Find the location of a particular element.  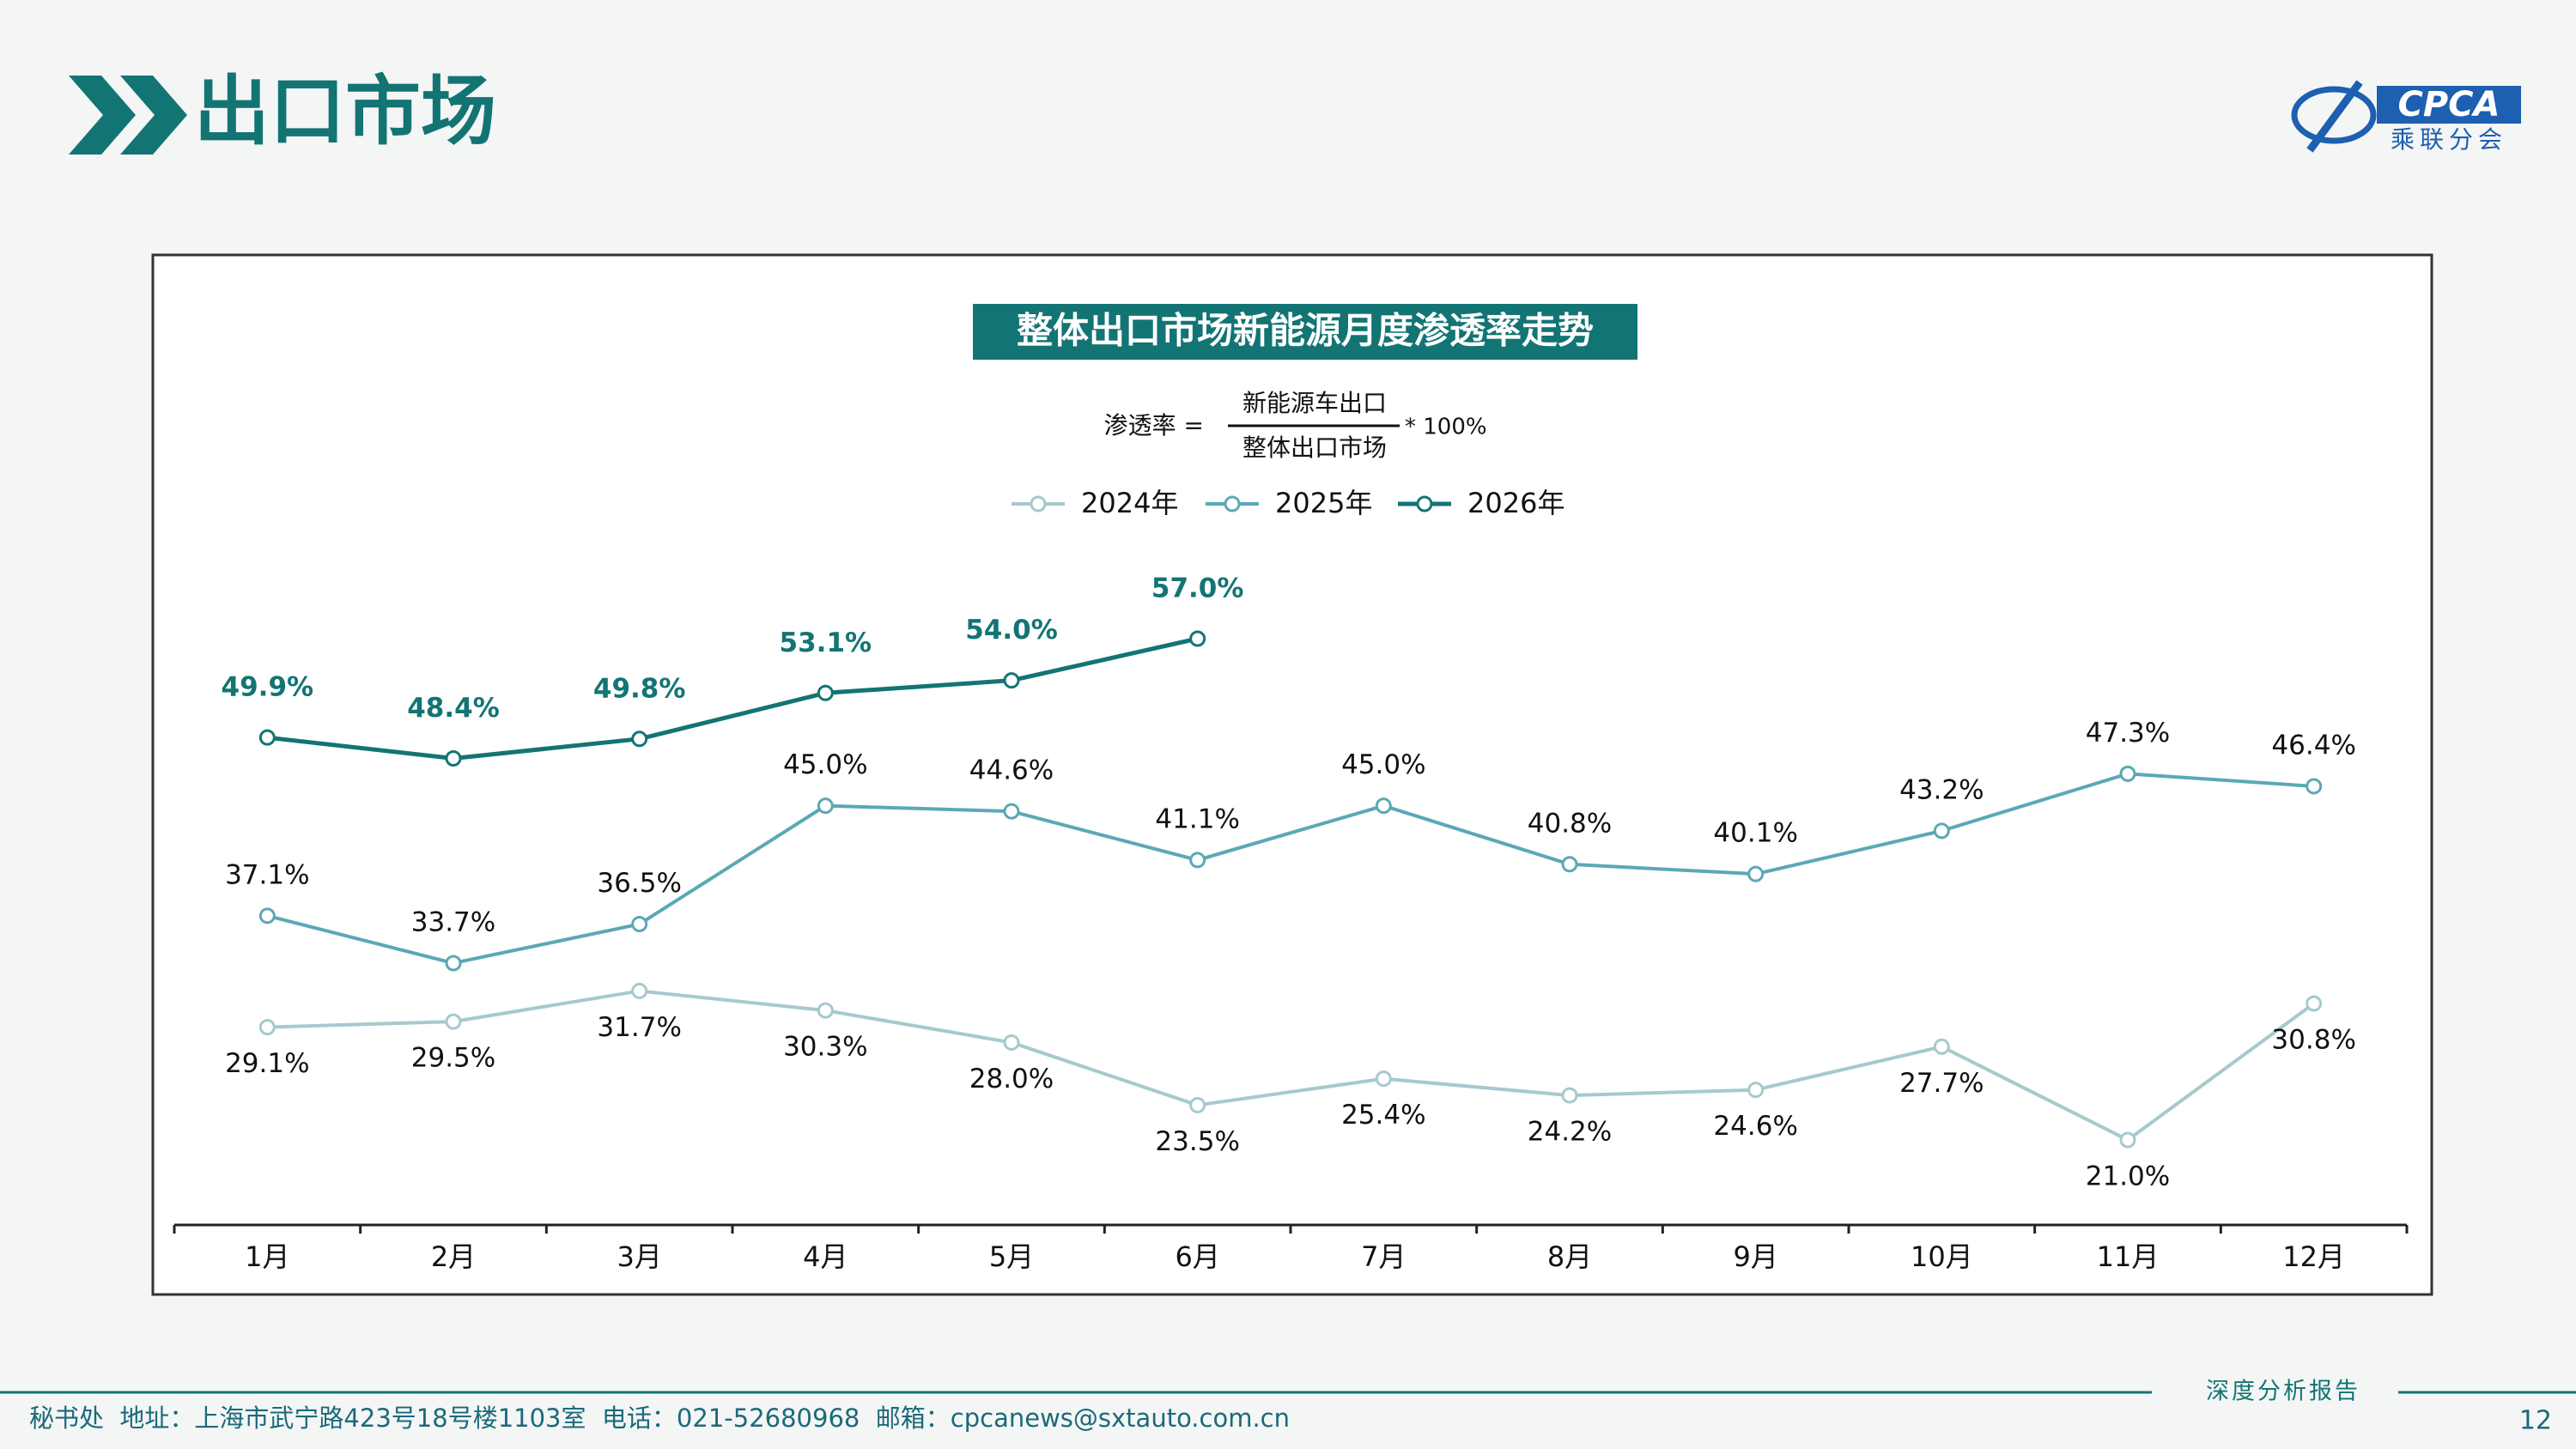

logo-globe is located at coordinates (2334, 115).